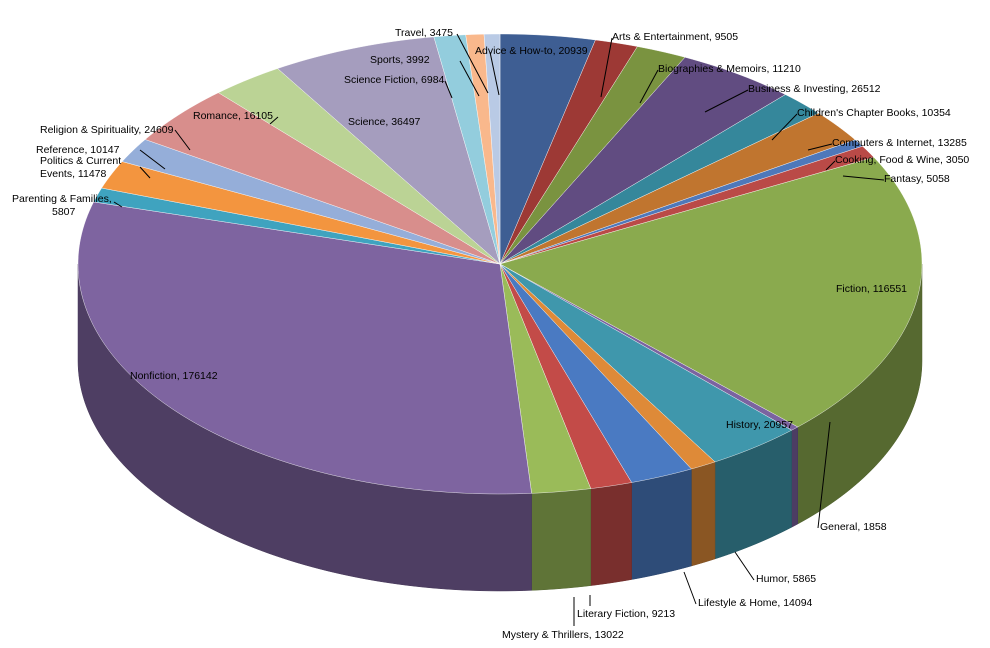  I want to click on leader-line-children-s-chapter-books, so click(784, 127).